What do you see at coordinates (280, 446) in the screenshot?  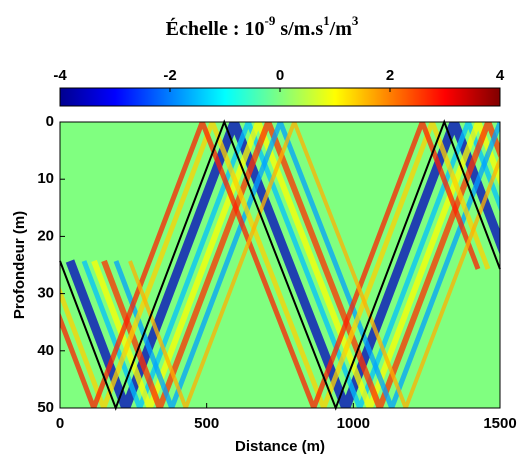 I see `x-axis-label: Distance (m)` at bounding box center [280, 446].